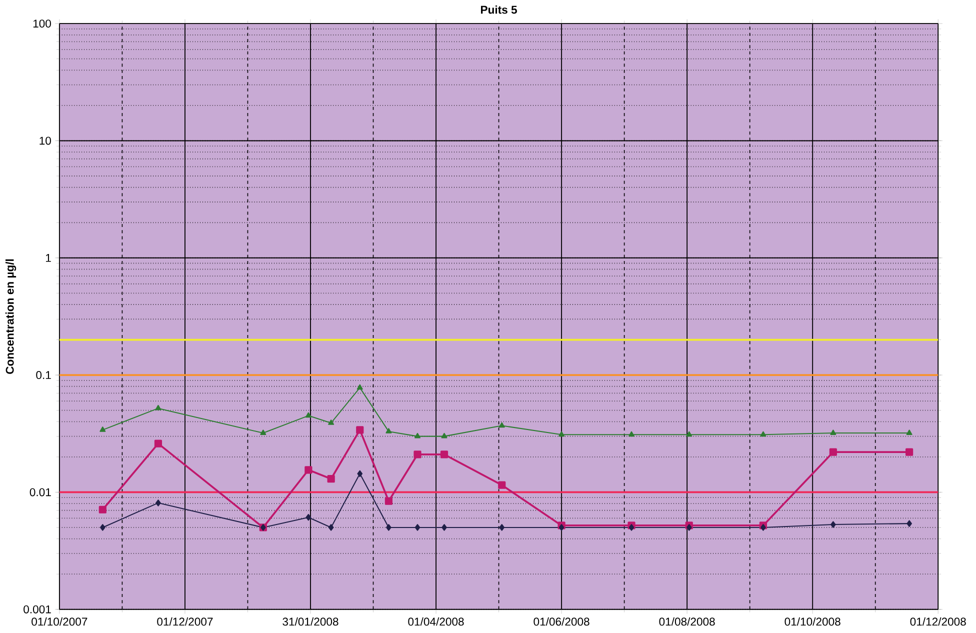  What do you see at coordinates (938, 621) in the screenshot?
I see `x-tick-label: 01/12/2008` at bounding box center [938, 621].